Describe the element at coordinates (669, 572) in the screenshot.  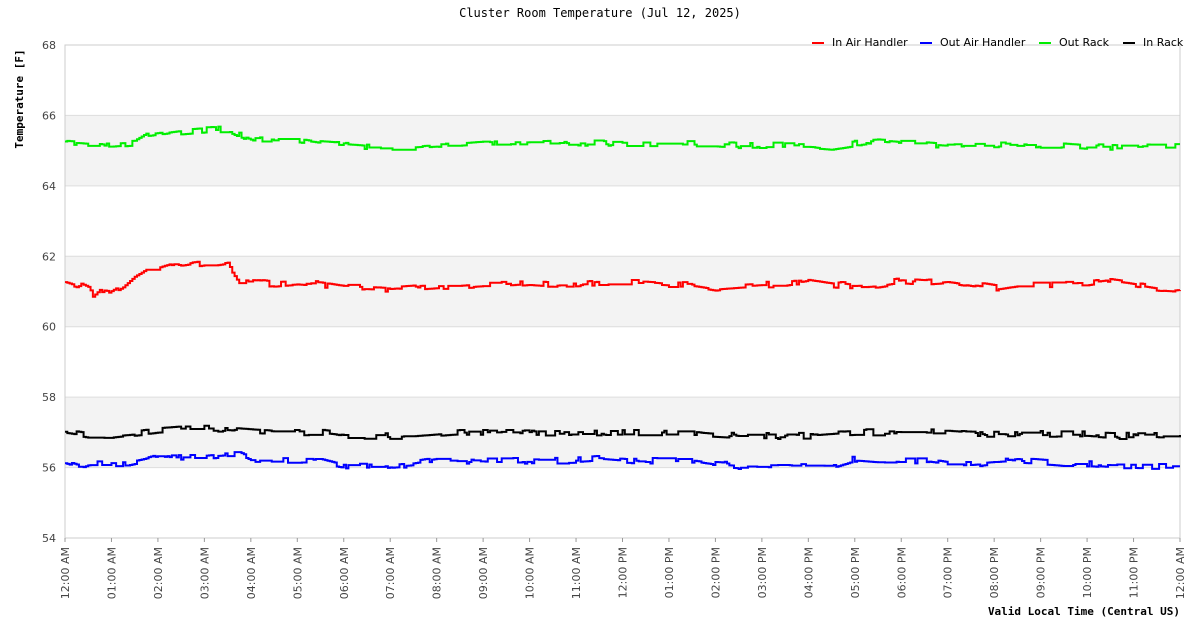
I see `x-tick-label: 01:00 PM` at that location.